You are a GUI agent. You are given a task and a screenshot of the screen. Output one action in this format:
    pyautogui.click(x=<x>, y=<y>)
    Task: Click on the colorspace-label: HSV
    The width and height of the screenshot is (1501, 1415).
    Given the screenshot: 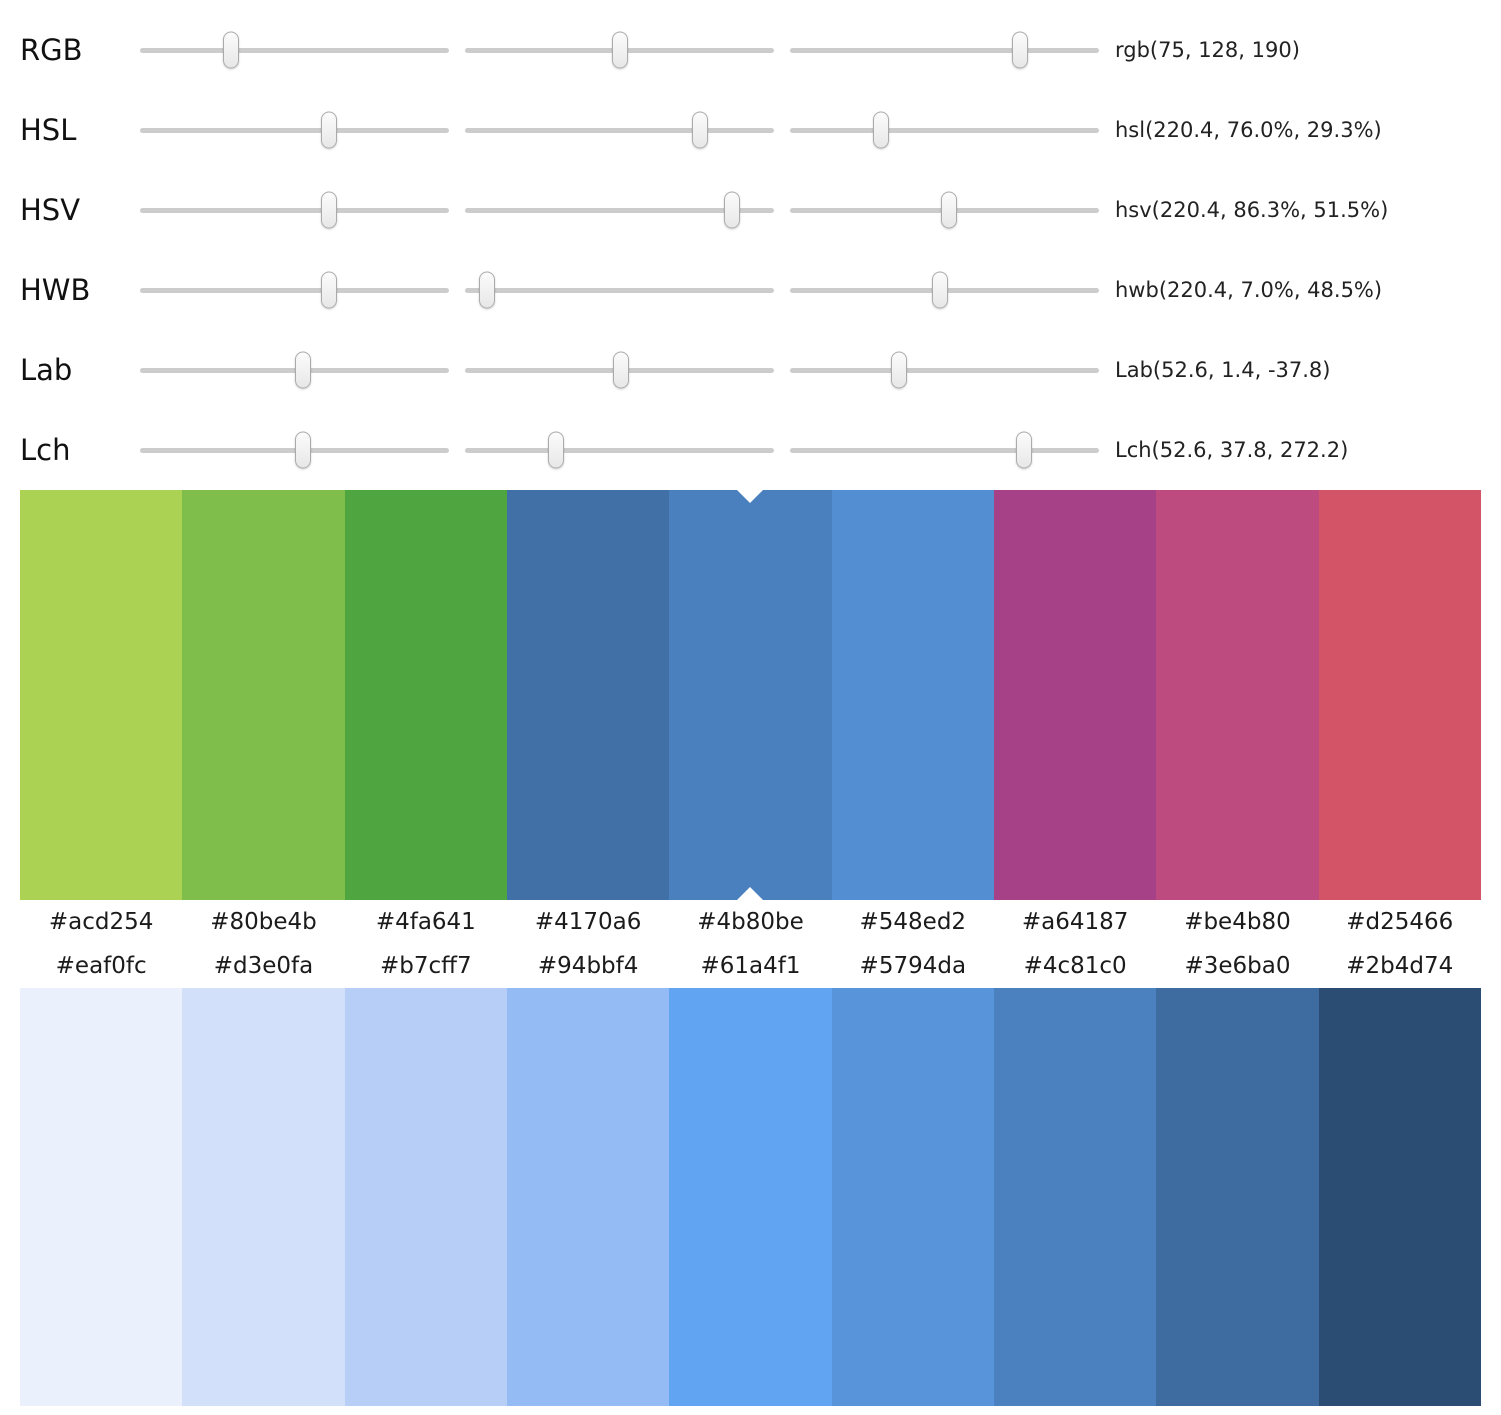 What is the action you would take?
    pyautogui.click(x=50, y=210)
    